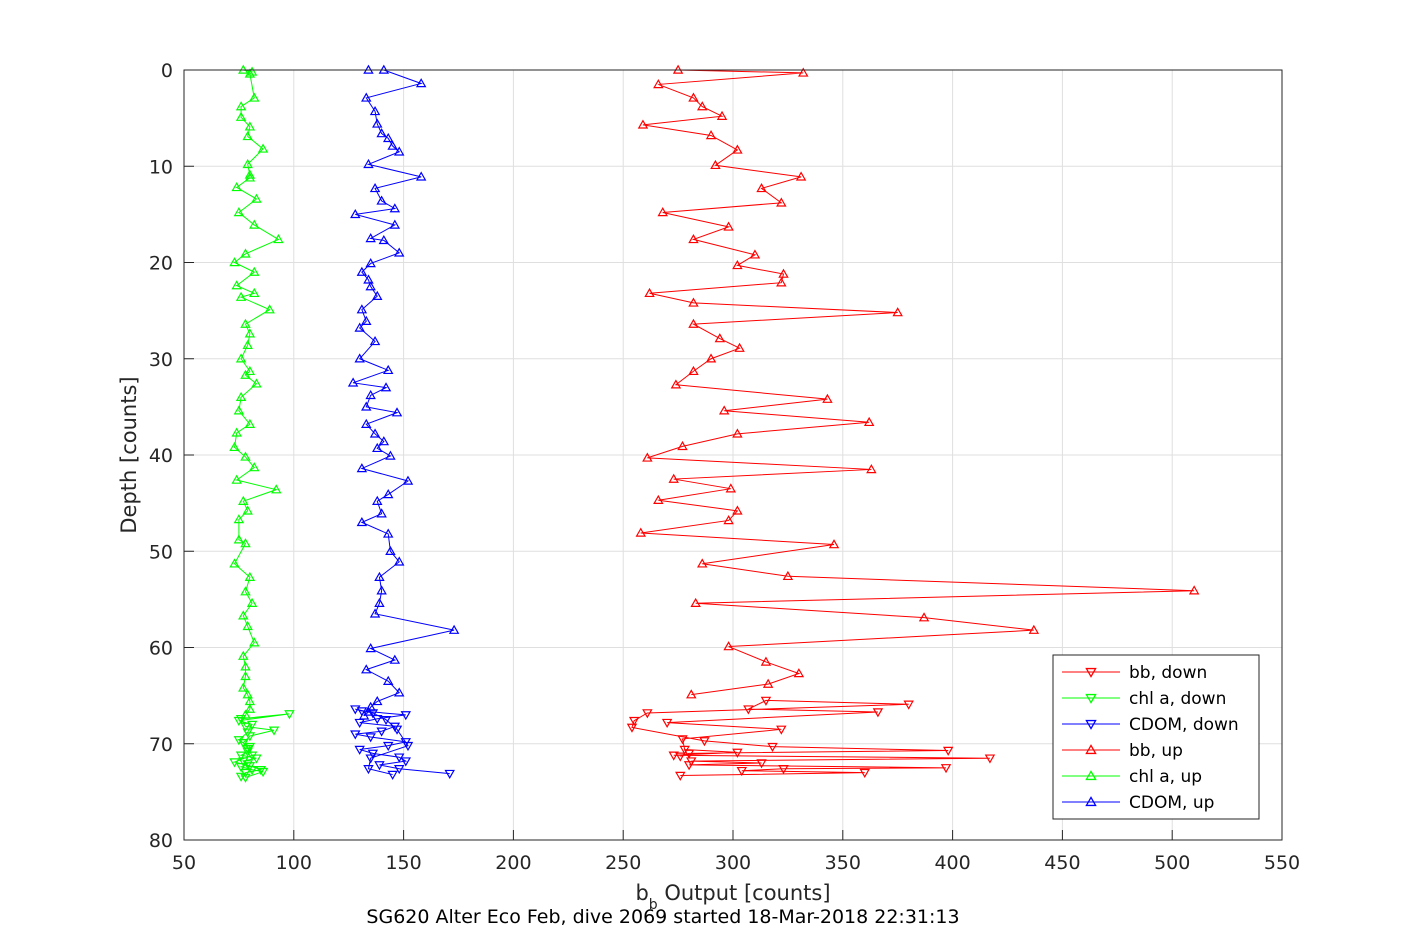 This screenshot has width=1417, height=945. Describe the element at coordinates (1091, 698) in the screenshot. I see `legend-marker-chl-a-down` at that location.